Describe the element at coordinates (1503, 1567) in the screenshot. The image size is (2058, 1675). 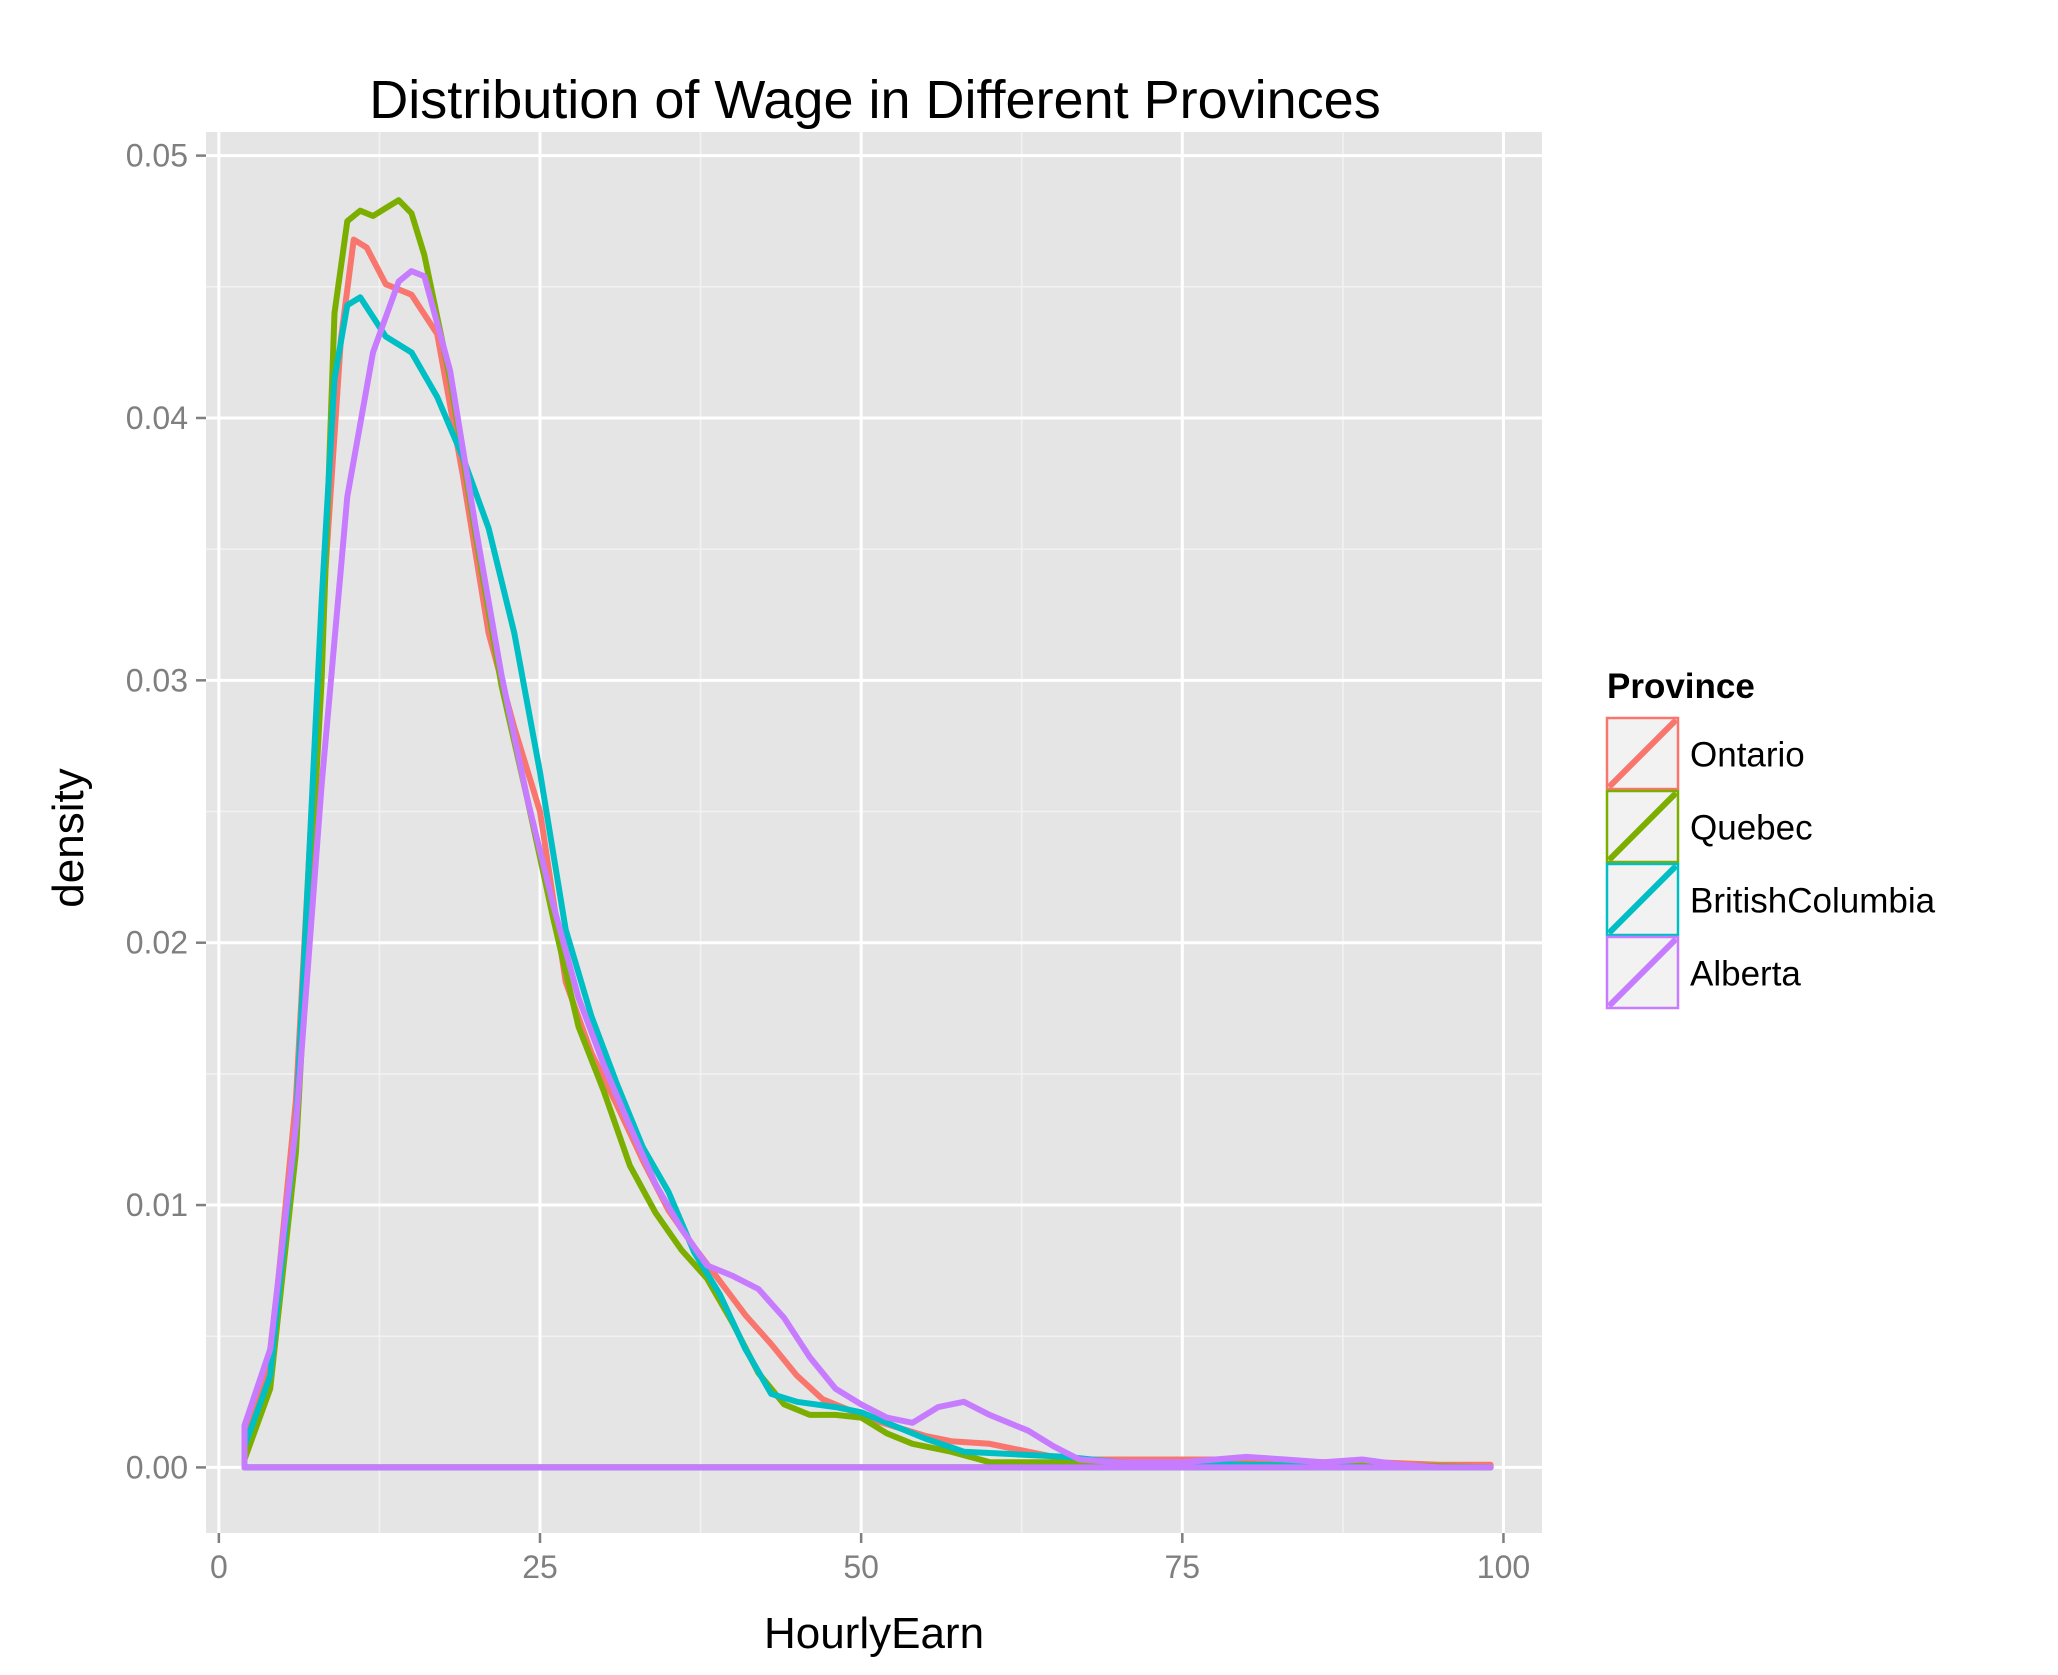
I see `x-tick-label: 100` at that location.